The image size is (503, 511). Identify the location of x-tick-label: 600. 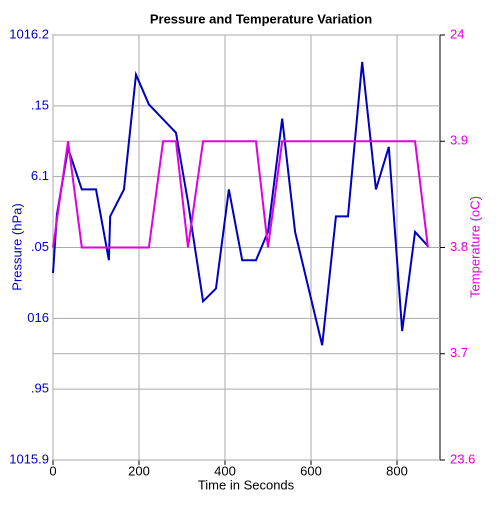
(311, 470).